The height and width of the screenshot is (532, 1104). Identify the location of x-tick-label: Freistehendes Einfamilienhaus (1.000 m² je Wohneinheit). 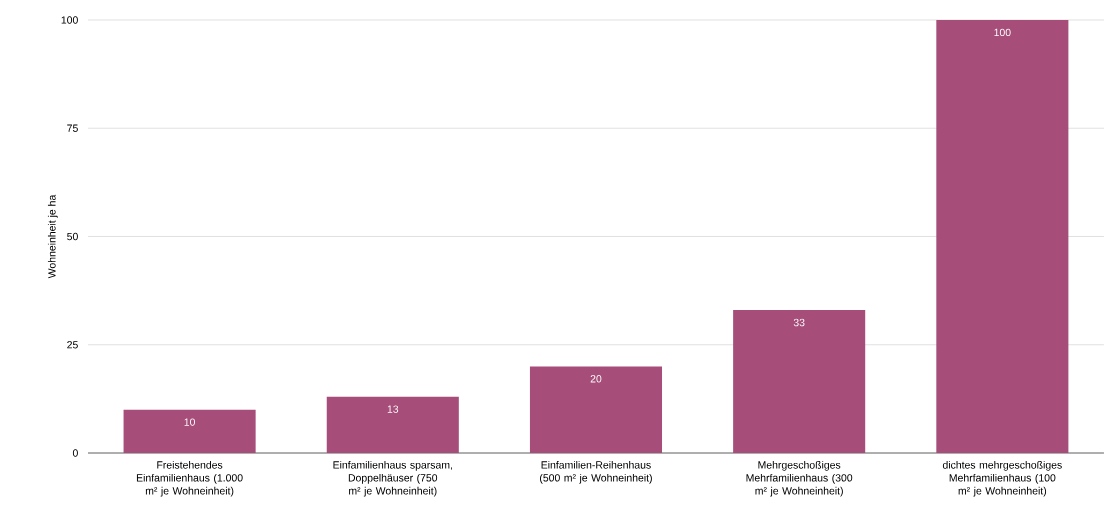
(189, 478).